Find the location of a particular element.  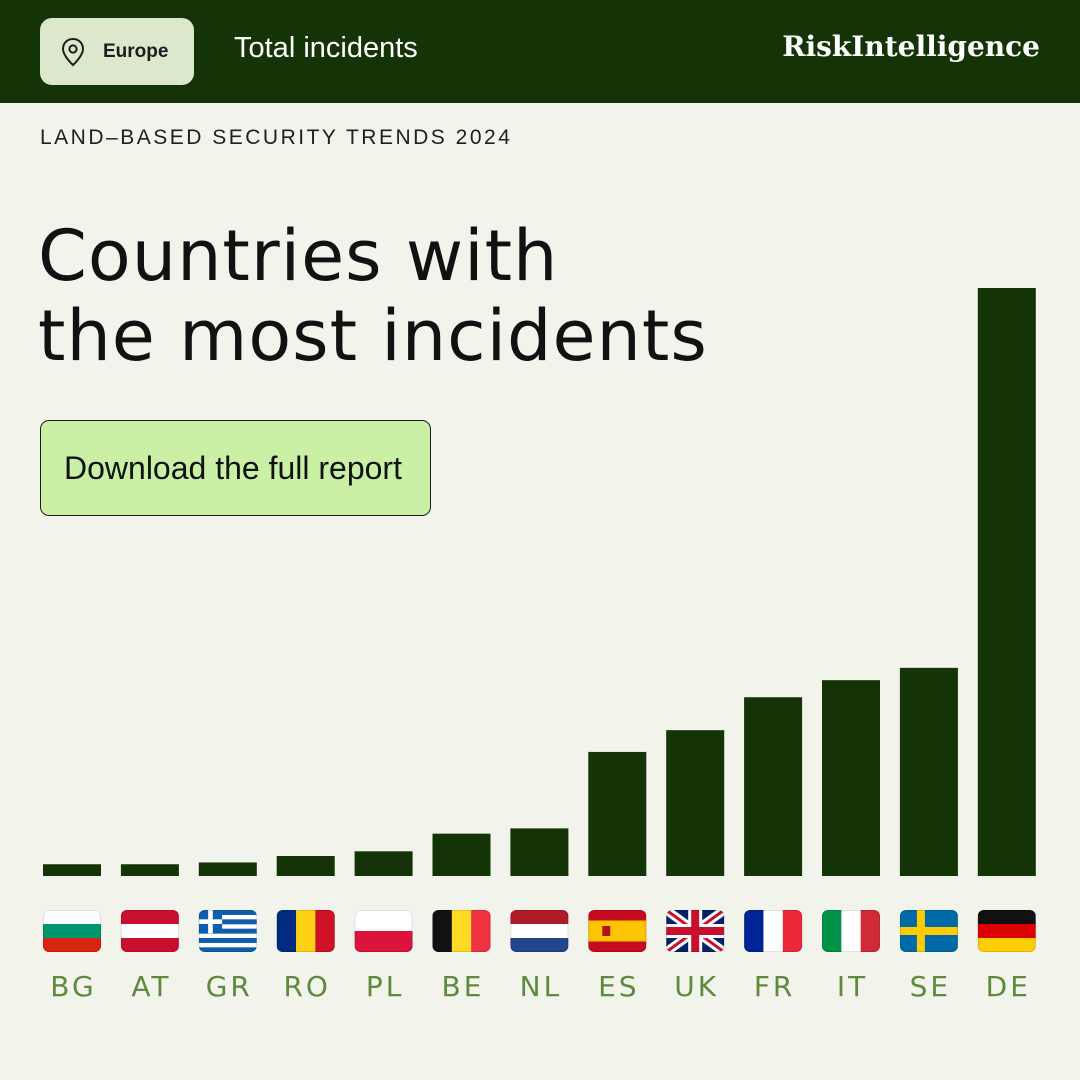

report-subtitle: LAND–BASED SECURITY TRENDS 2024 is located at coordinates (276, 137).